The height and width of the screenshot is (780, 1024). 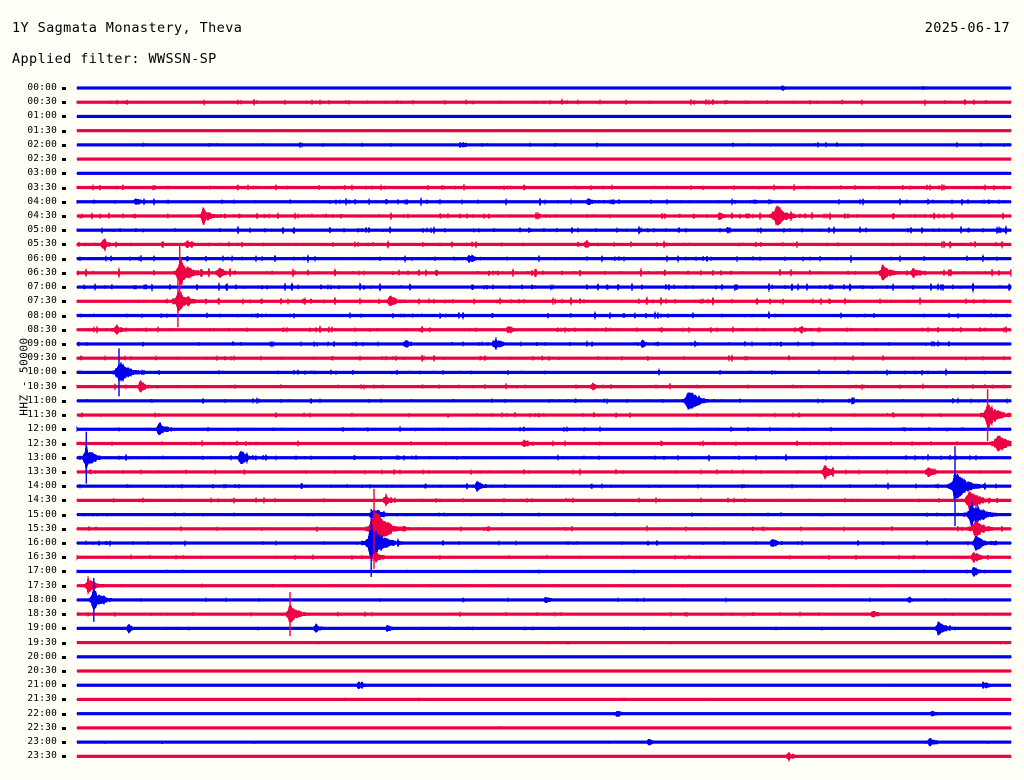 What do you see at coordinates (42, 415) in the screenshot?
I see `time-label: 11:30` at bounding box center [42, 415].